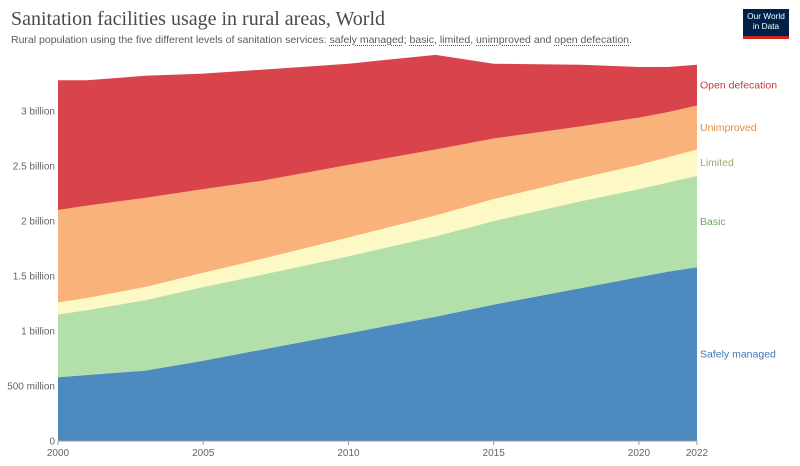 This screenshot has width=800, height=466. Describe the element at coordinates (766, 16) in the screenshot. I see `logo-line-1: Our World` at that location.